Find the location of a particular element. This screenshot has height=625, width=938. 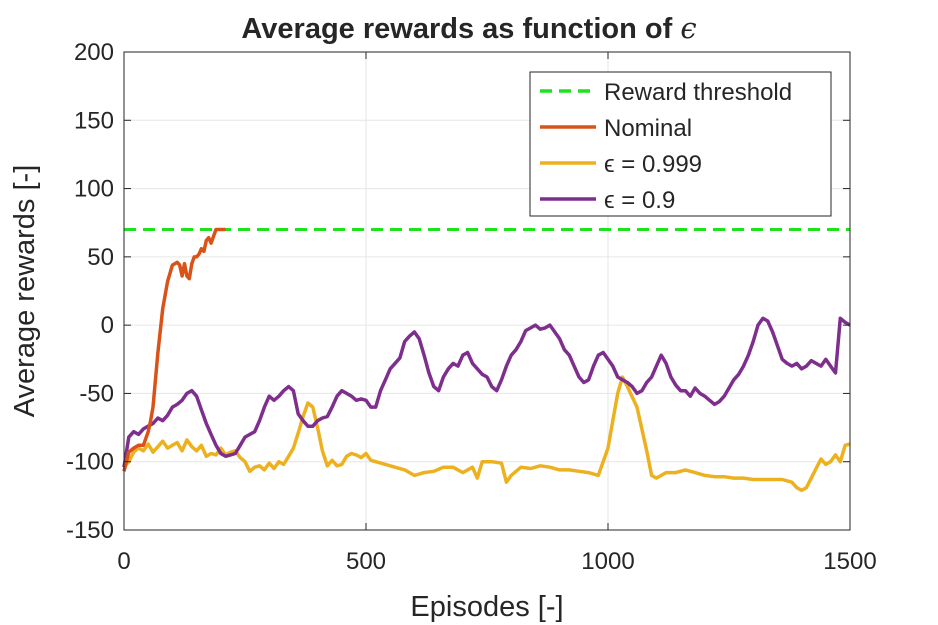

legend-label: Nominal is located at coordinates (648, 128).